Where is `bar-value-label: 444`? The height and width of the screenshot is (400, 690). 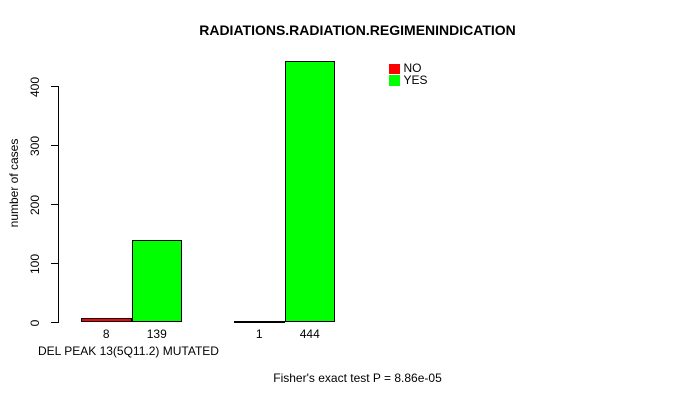 bar-value-label: 444 is located at coordinates (309, 334).